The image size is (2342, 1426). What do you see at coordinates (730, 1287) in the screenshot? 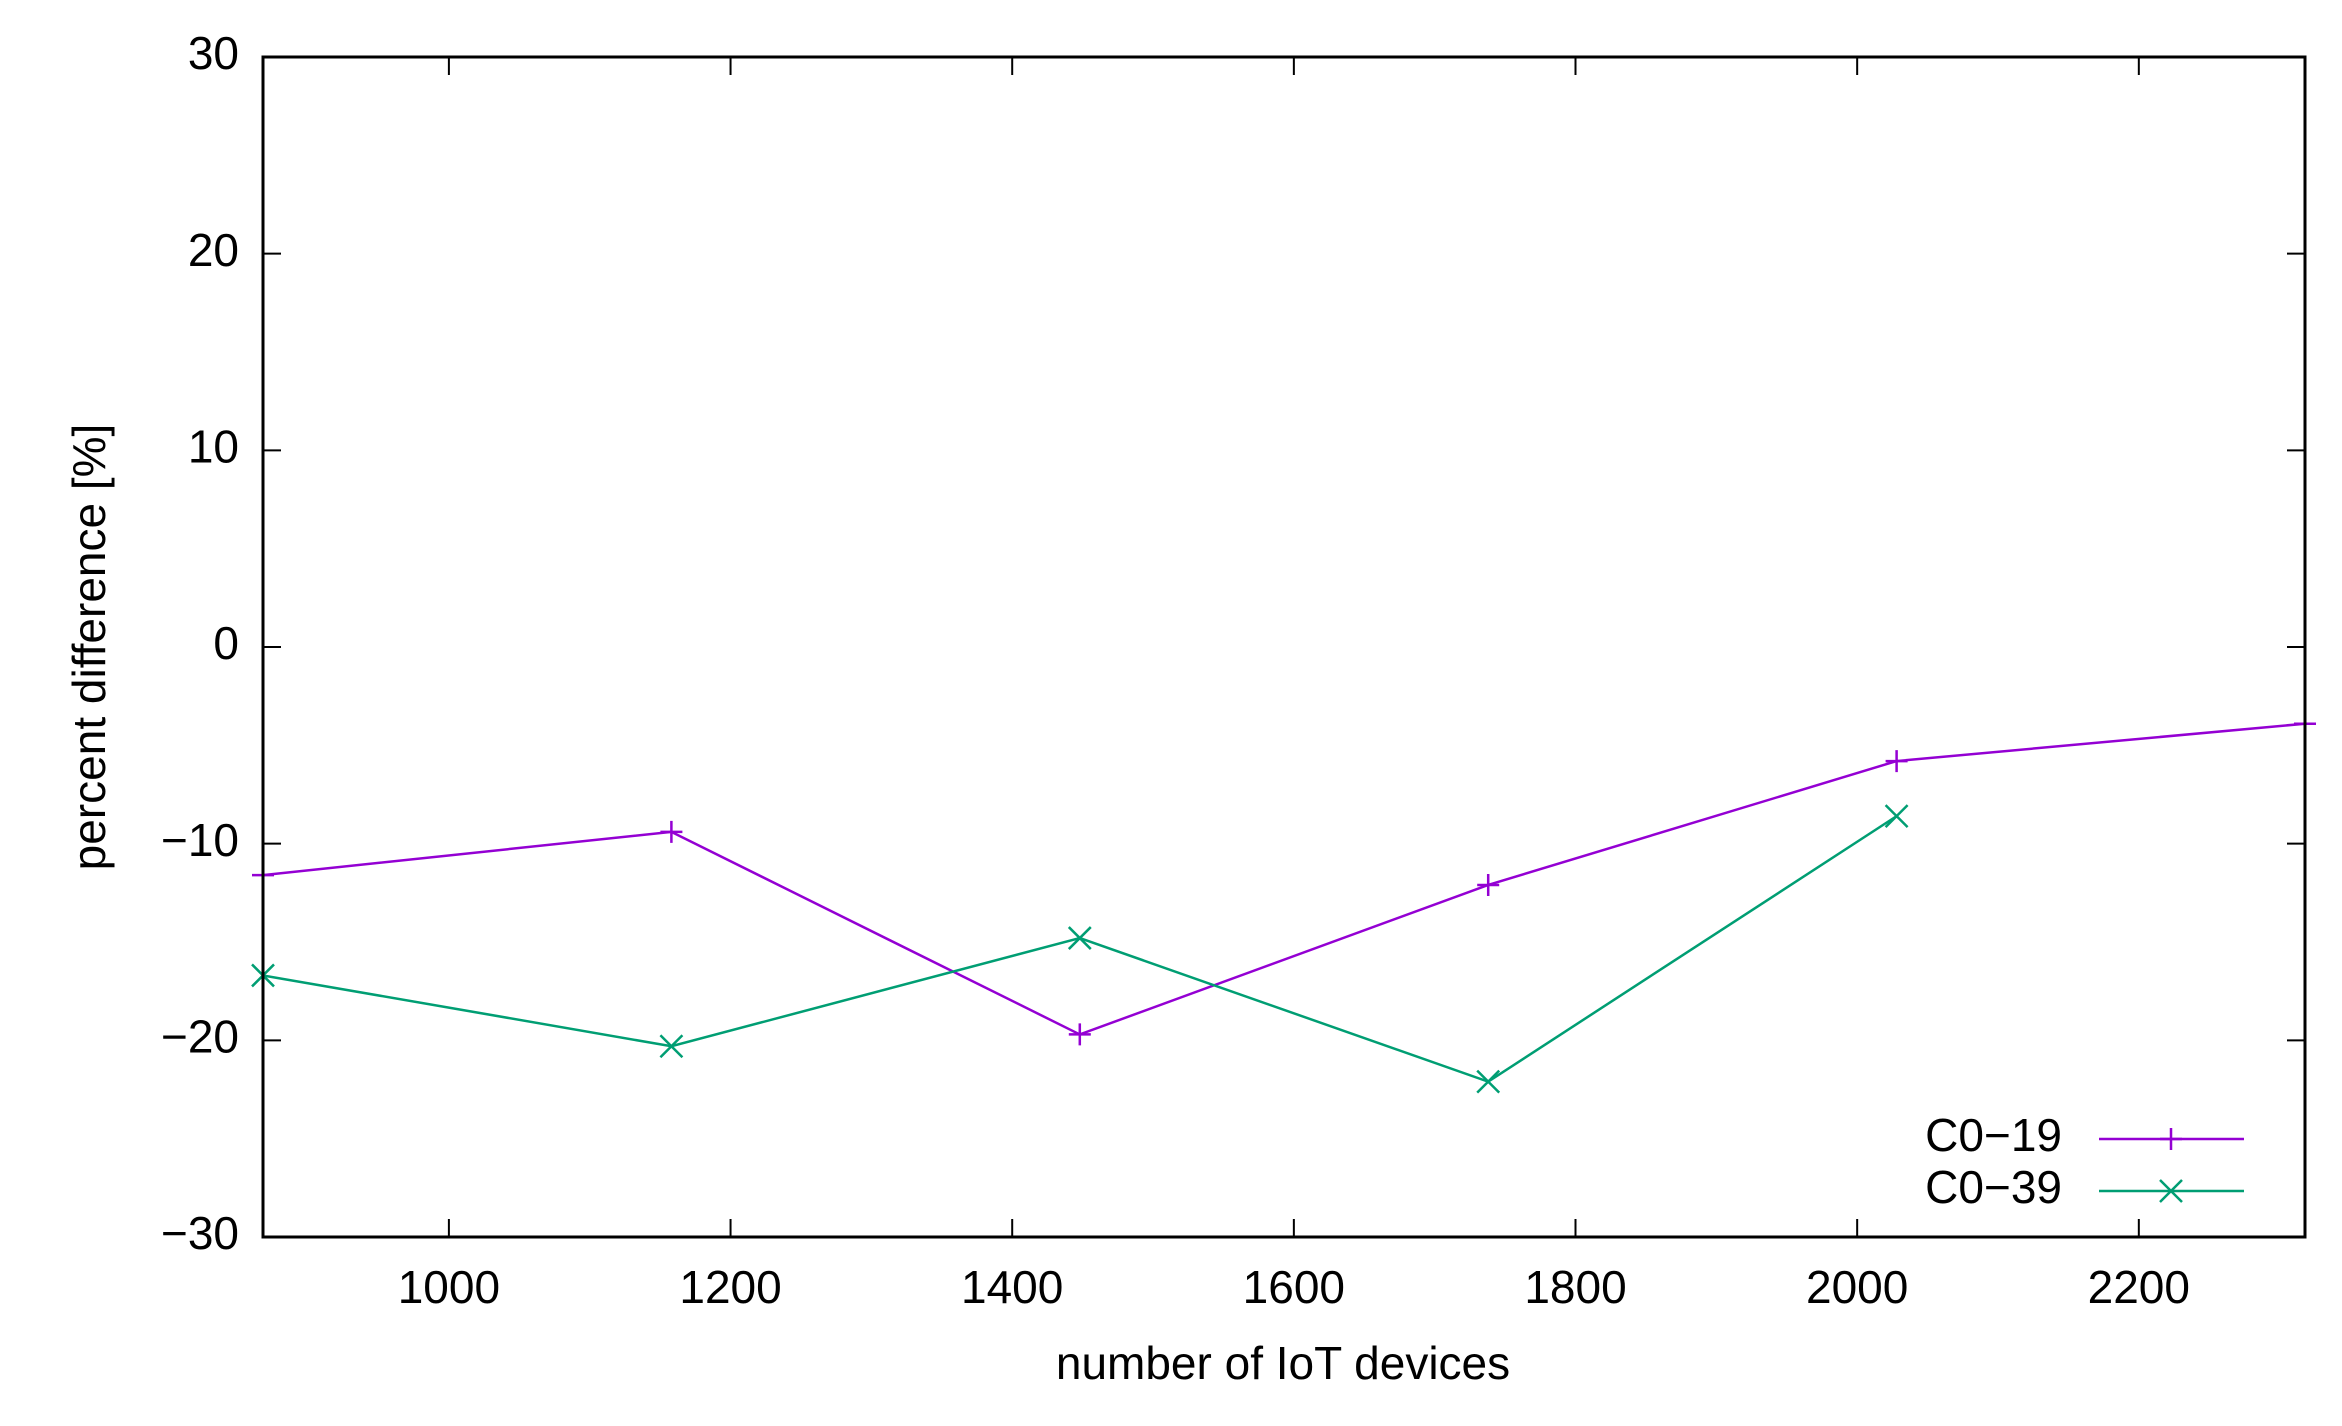
I see `x-tick-label: 1200` at bounding box center [730, 1287].